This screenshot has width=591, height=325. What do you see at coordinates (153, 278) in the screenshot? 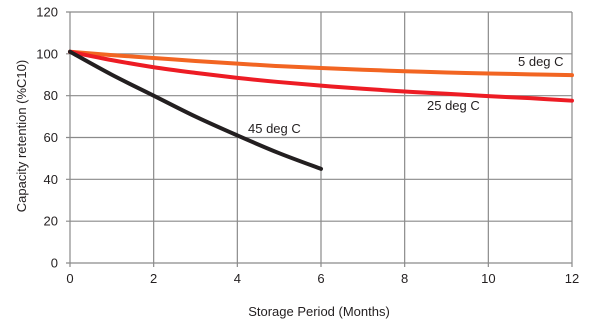
I see `x-tick-label: 2` at bounding box center [153, 278].